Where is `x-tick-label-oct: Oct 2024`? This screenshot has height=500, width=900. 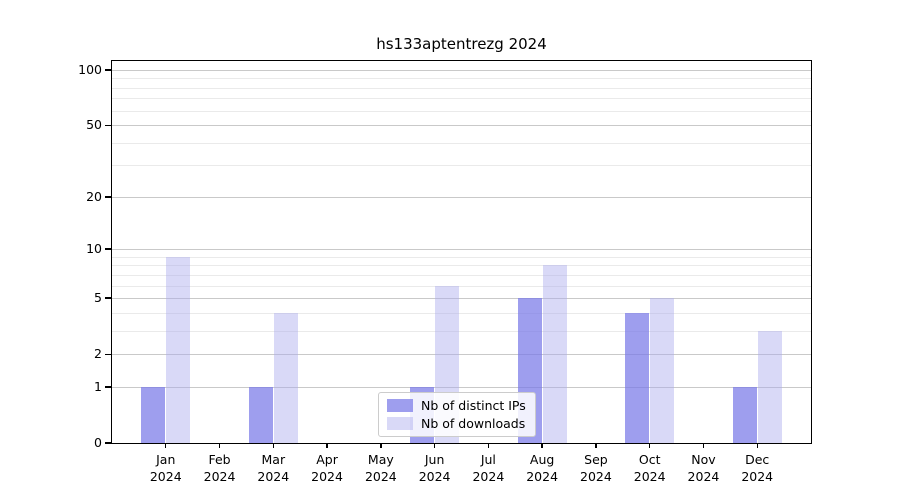
x-tick-label-oct: Oct 2024 is located at coordinates (650, 468).